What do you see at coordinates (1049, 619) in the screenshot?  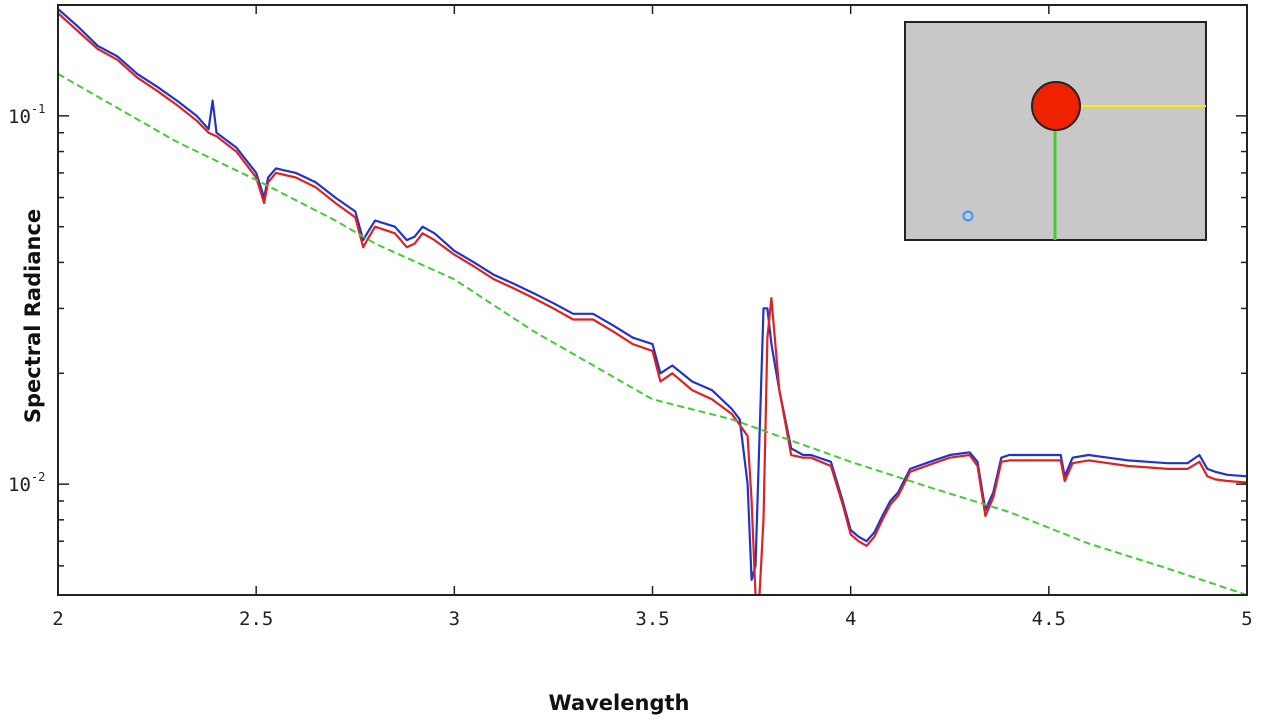 I see `x-tick-label: 4.5` at bounding box center [1049, 619].